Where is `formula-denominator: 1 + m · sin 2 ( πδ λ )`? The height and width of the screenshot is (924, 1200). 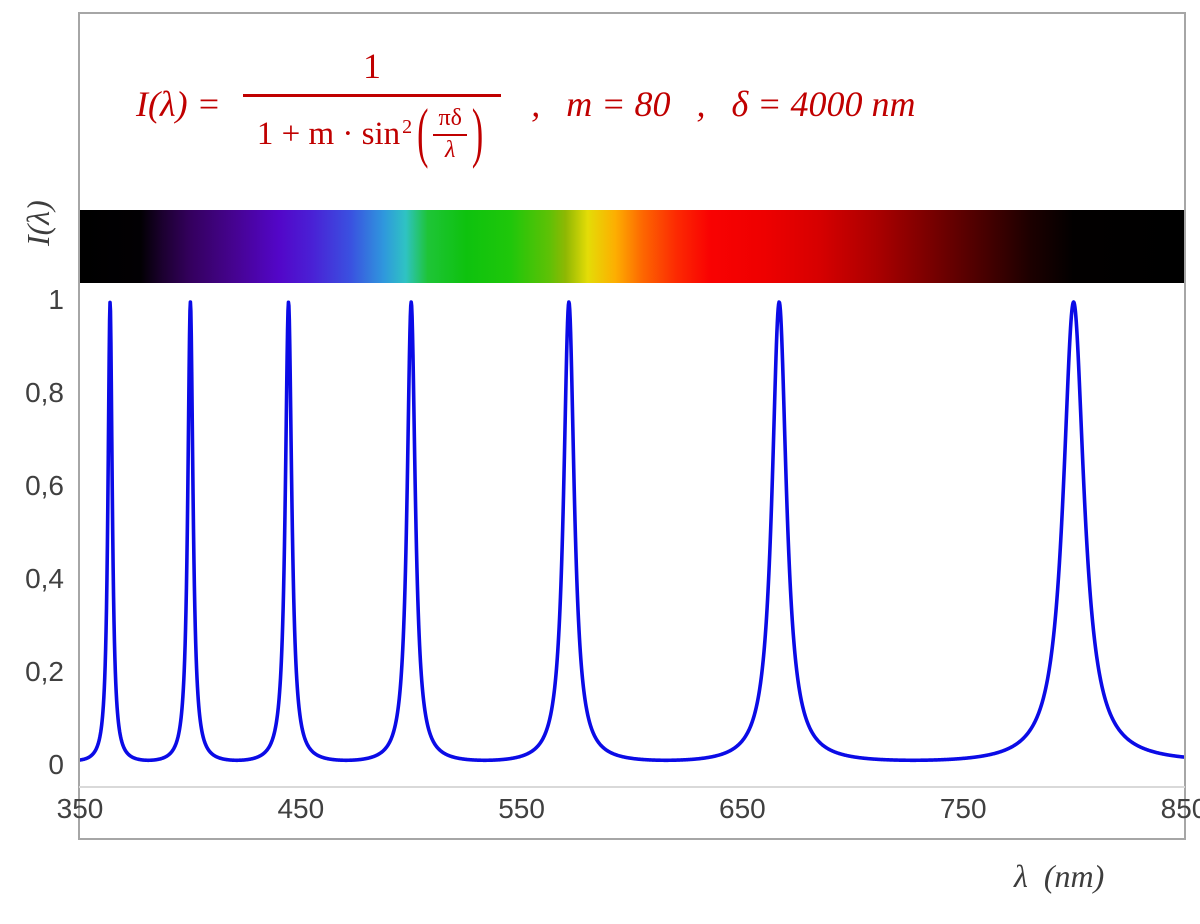 formula-denominator: 1 + m · sin 2 ( πδ λ ) is located at coordinates (372, 132).